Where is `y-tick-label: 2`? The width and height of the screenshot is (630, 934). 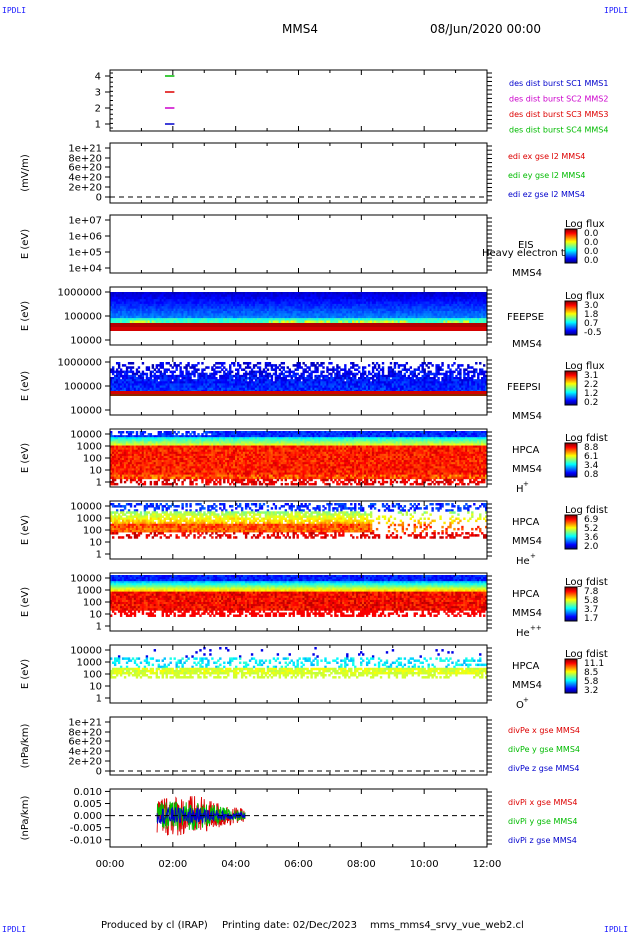
y-tick-label: 2 is located at coordinates (98, 109).